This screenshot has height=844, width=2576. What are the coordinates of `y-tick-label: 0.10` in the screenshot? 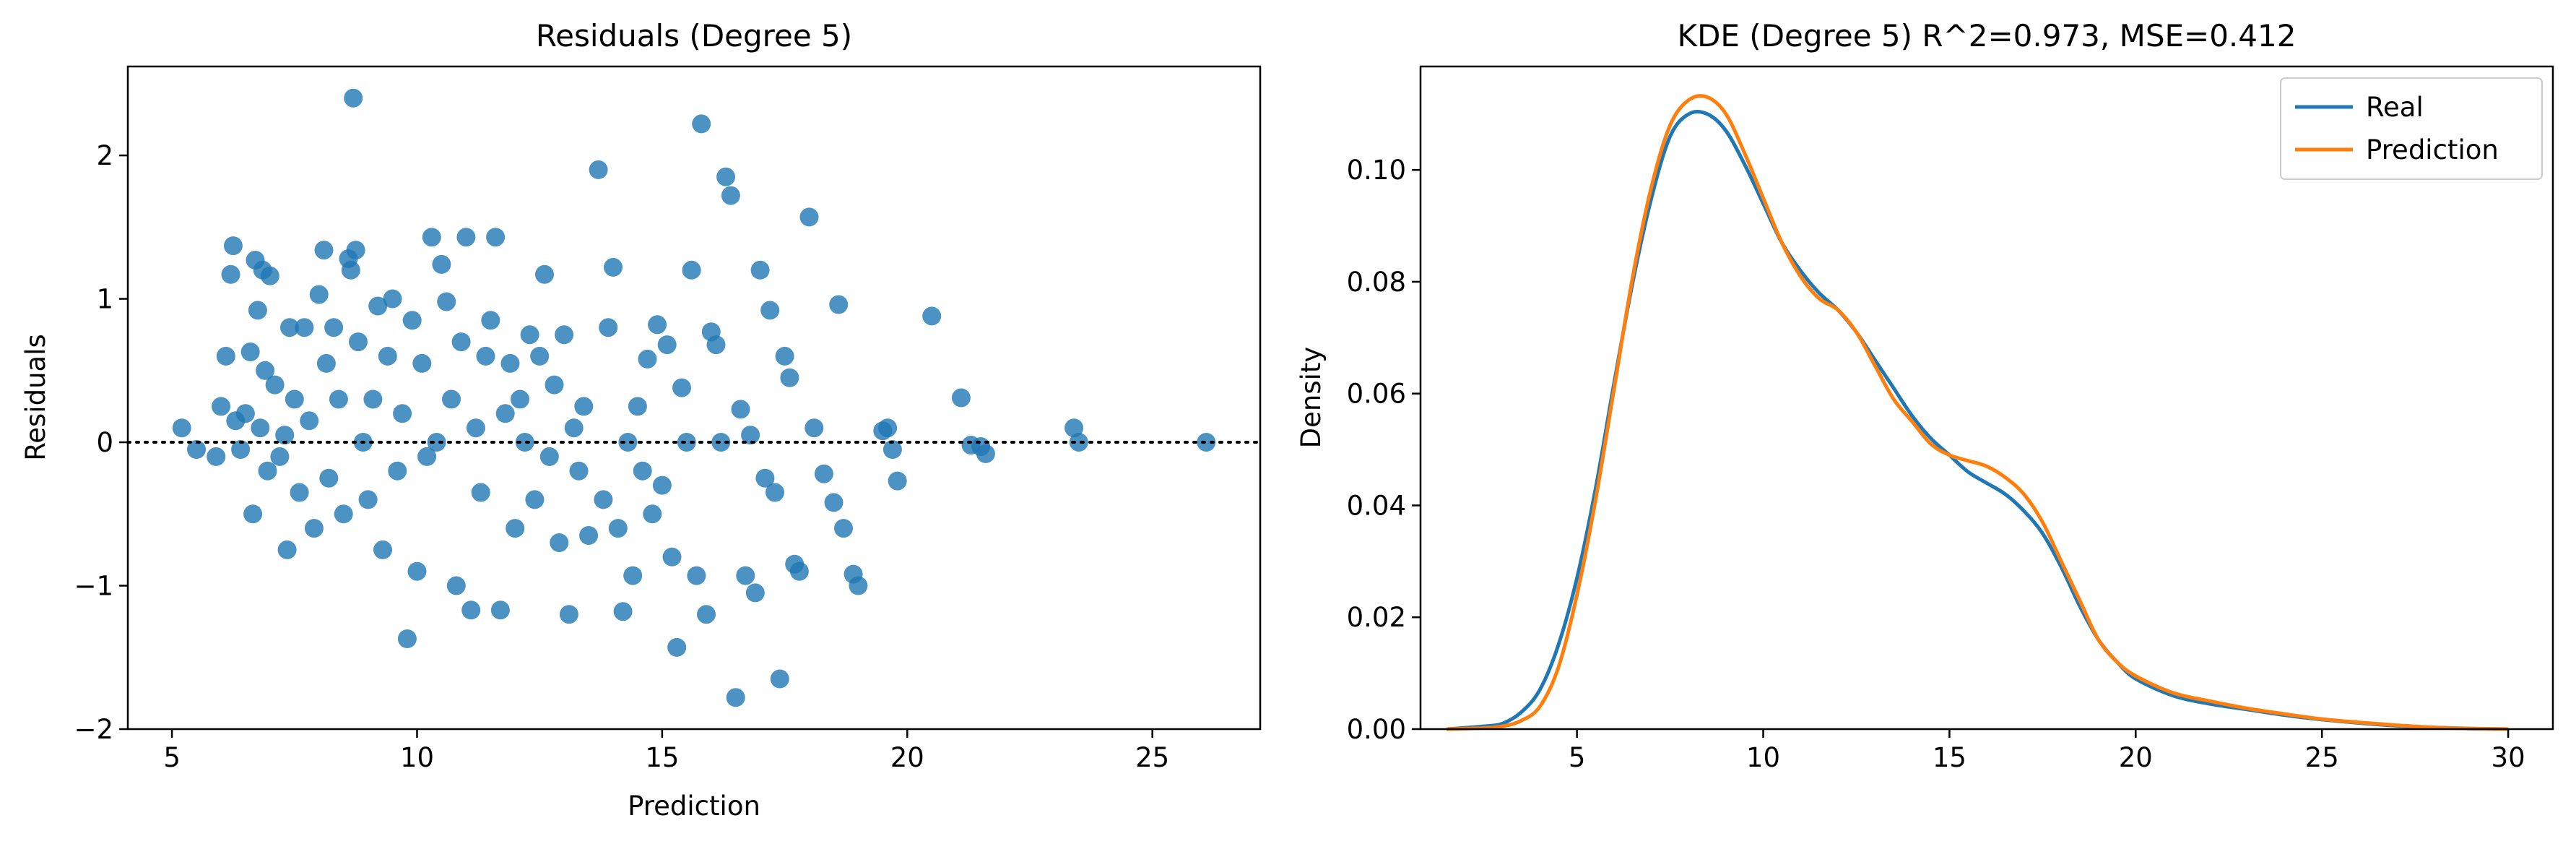 It's located at (1376, 170).